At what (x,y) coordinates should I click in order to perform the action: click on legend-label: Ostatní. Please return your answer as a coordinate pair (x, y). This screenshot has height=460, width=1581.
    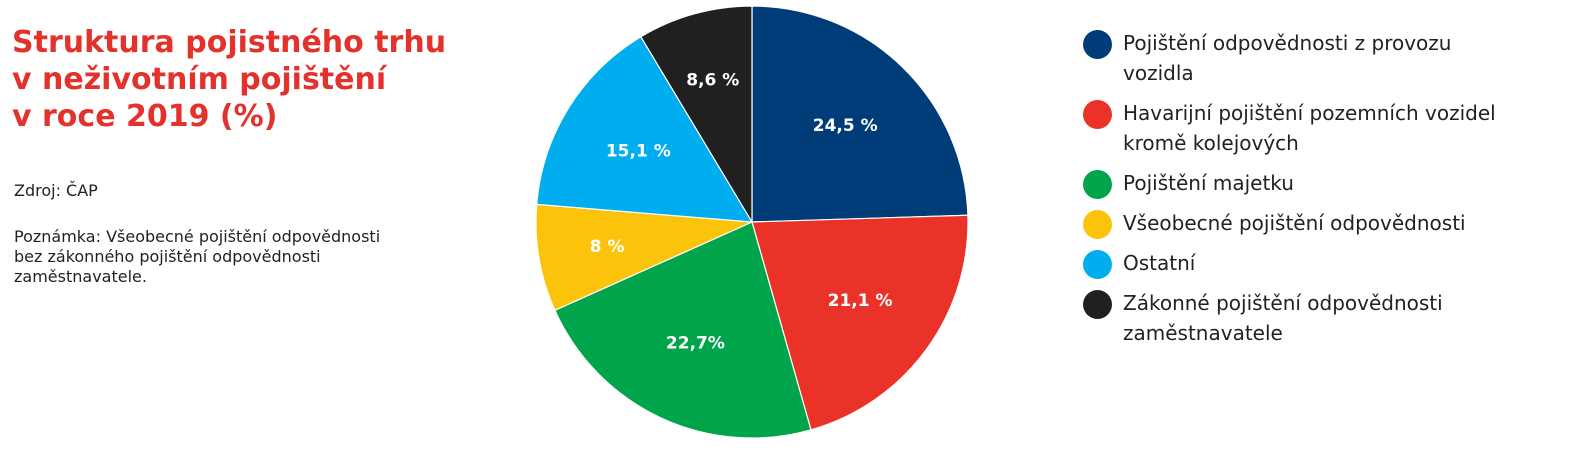
    Looking at the image, I should click on (1343, 263).